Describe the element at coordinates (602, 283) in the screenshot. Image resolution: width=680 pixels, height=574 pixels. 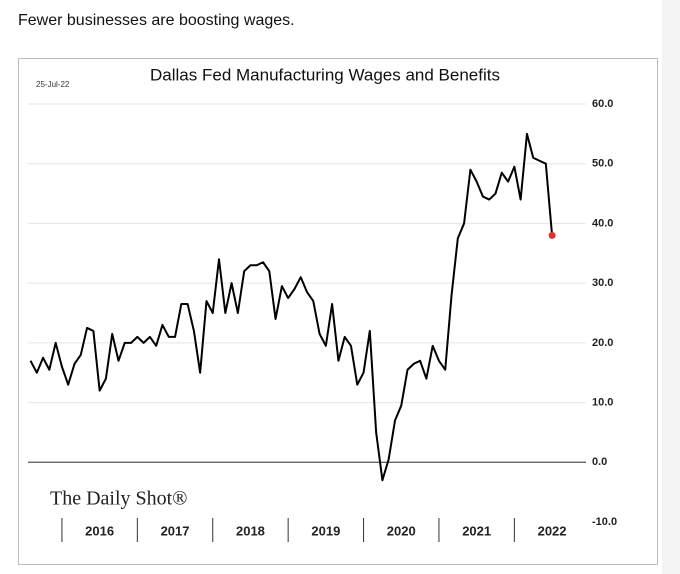
I see `y-tick-label: 30.0` at that location.